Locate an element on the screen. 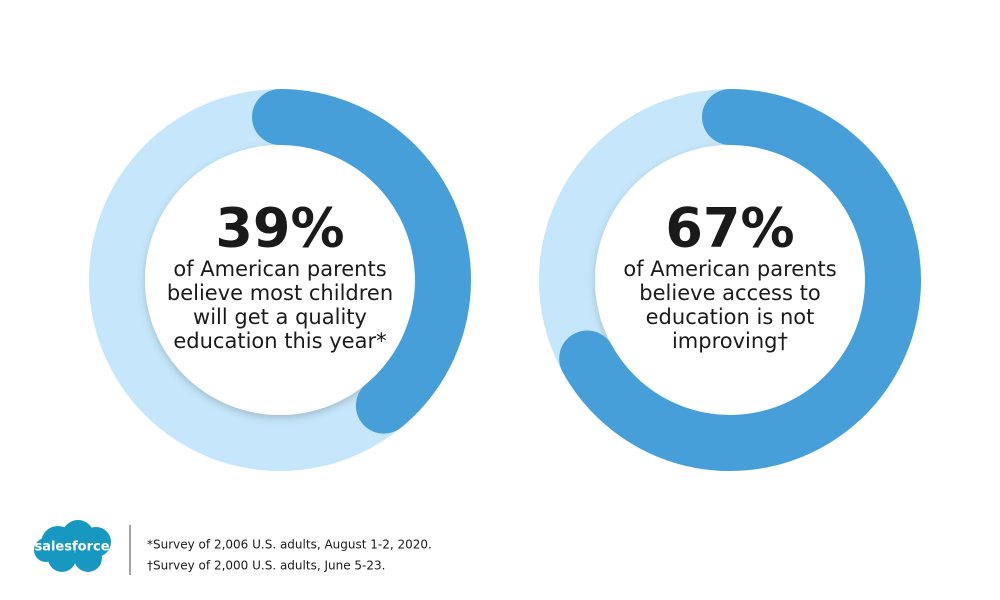  value-label: 67% is located at coordinates (729, 228).